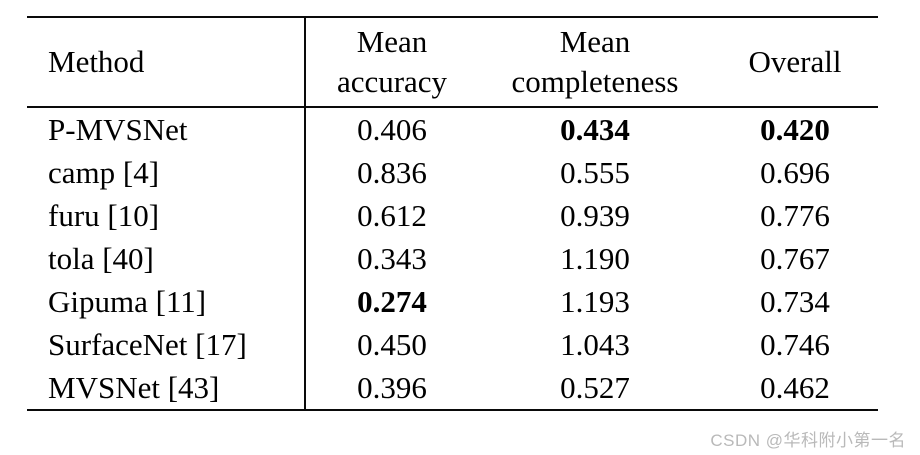 This screenshot has width=920, height=455. Describe the element at coordinates (595, 81) in the screenshot. I see `col-header-line: completeness` at that location.